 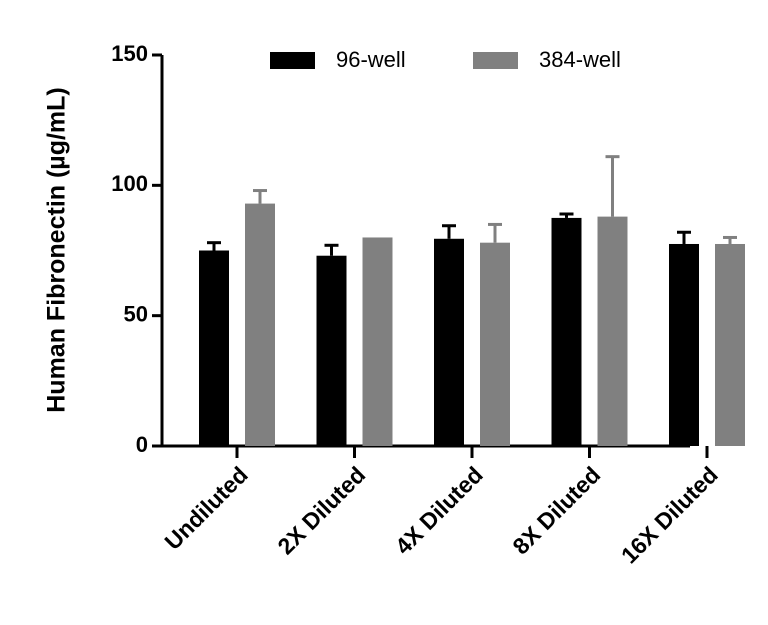 What do you see at coordinates (377, 341) in the screenshot?
I see `bar-384-well-2x-diluted` at bounding box center [377, 341].